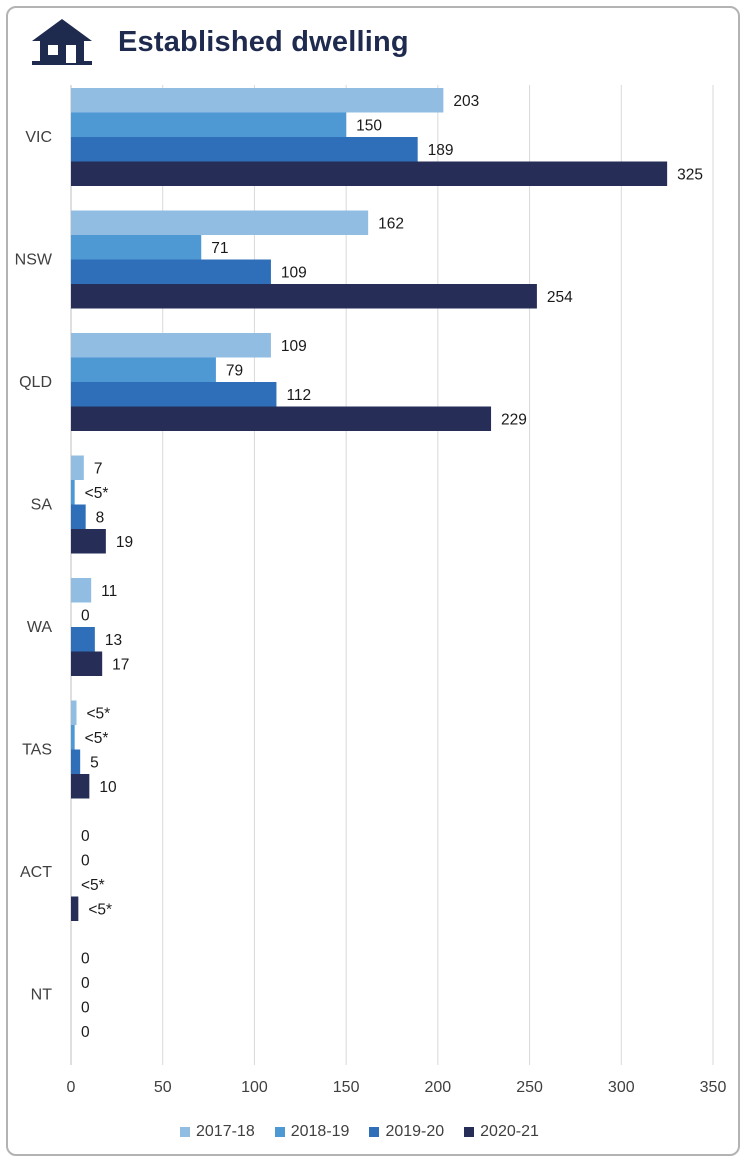  Describe the element at coordinates (466, 101) in the screenshot. I see `data-label: 203` at that location.